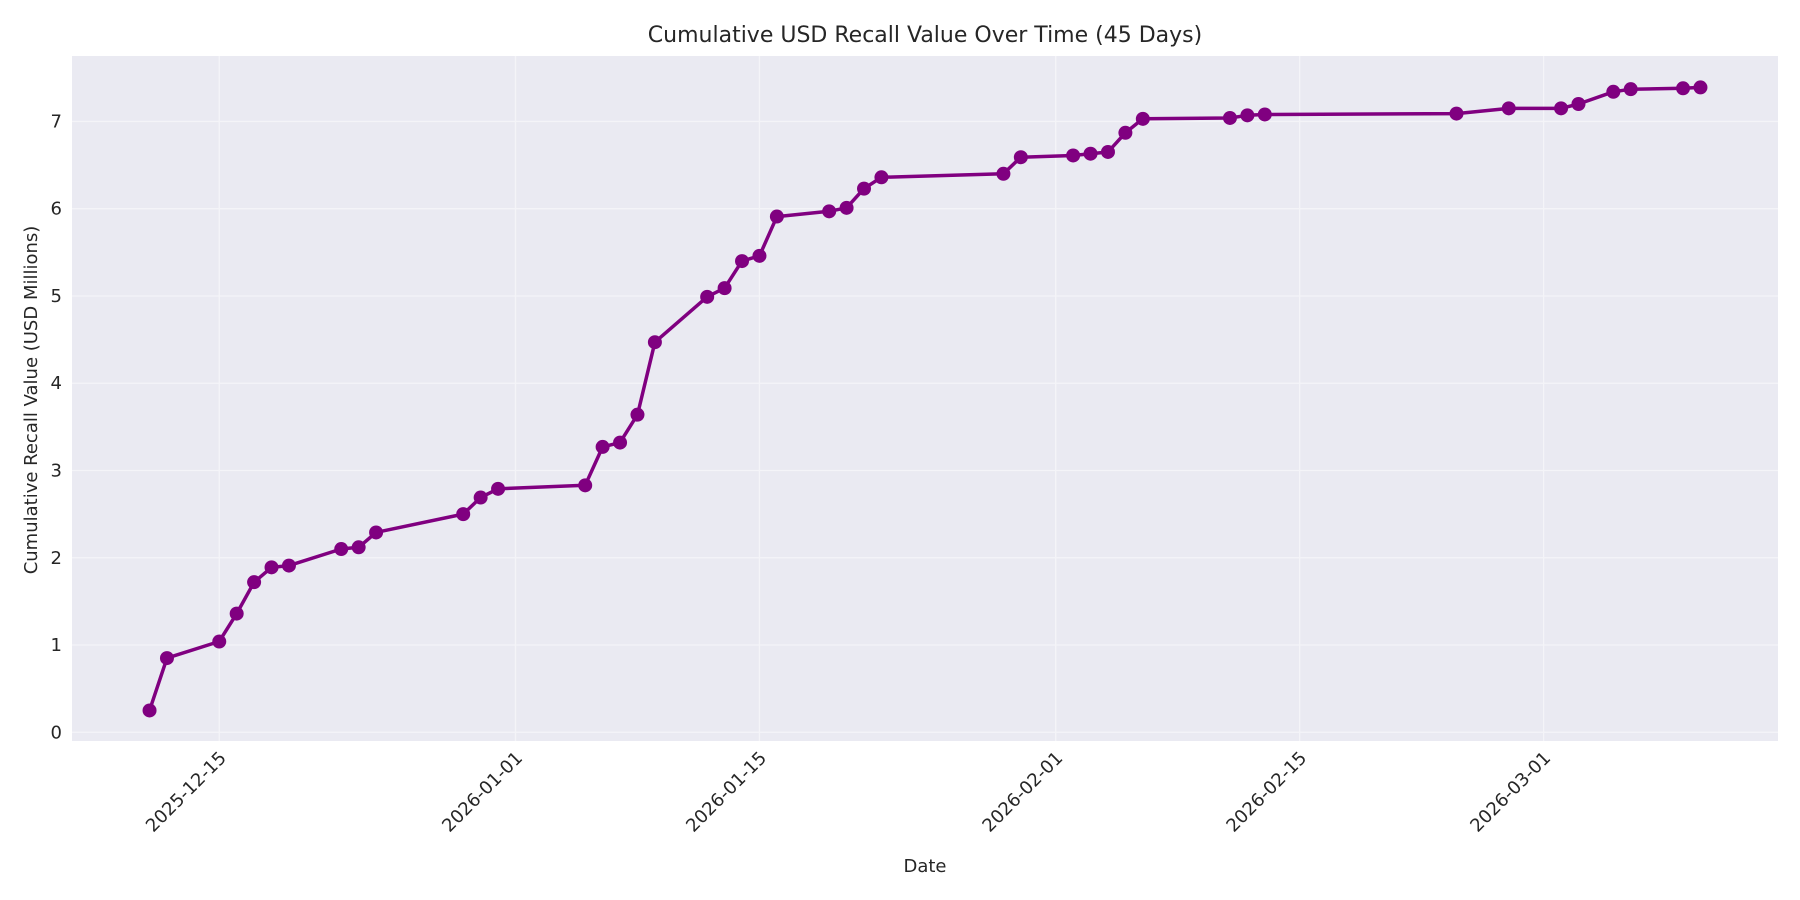 The width and height of the screenshot is (1800, 900). What do you see at coordinates (1142, 118) in the screenshot?
I see `data-point-marker: 2026-02-06: 7.03` at bounding box center [1142, 118].